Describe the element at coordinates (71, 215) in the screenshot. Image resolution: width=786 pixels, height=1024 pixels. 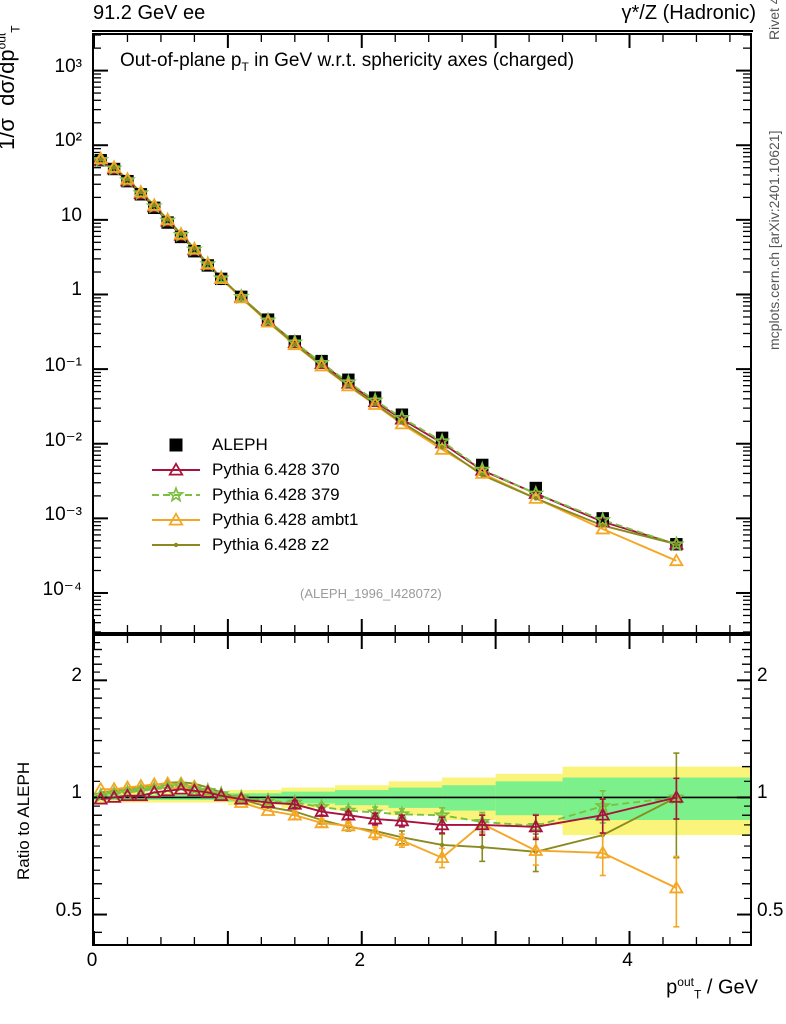
I see `main-y-tick-2: 10` at that location.